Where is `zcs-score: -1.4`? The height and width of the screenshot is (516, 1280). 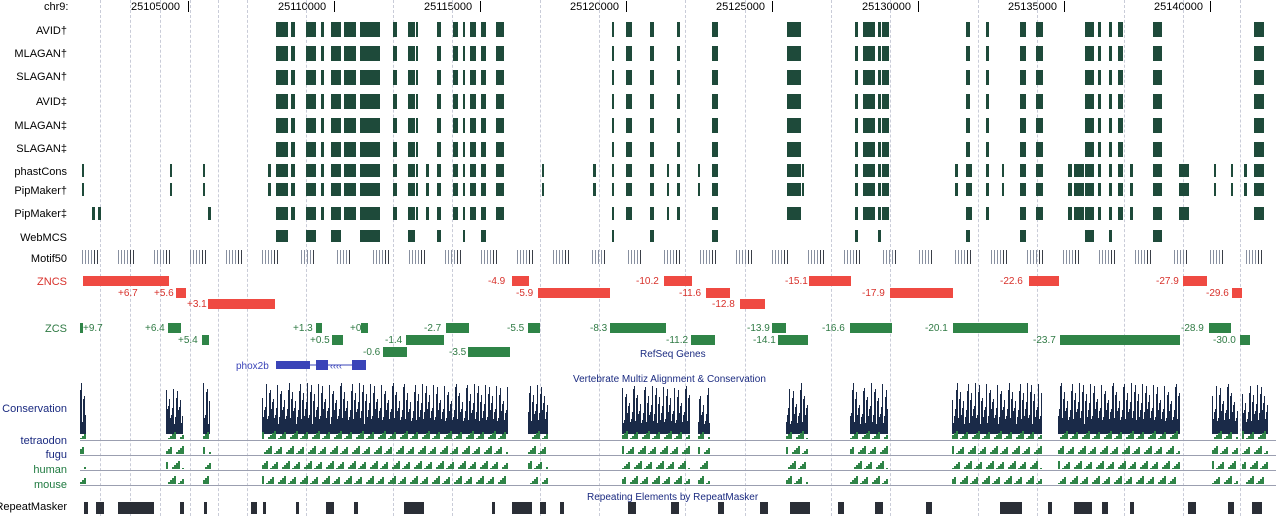
zcs-score: -1.4 is located at coordinates (394, 340).